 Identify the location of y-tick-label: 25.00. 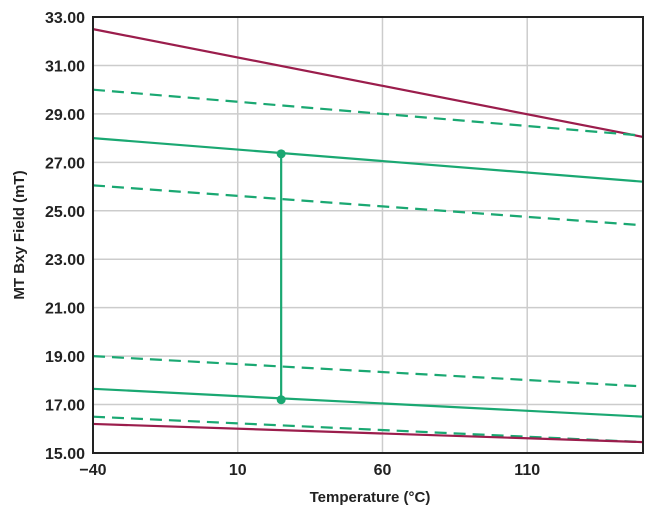
(65, 212).